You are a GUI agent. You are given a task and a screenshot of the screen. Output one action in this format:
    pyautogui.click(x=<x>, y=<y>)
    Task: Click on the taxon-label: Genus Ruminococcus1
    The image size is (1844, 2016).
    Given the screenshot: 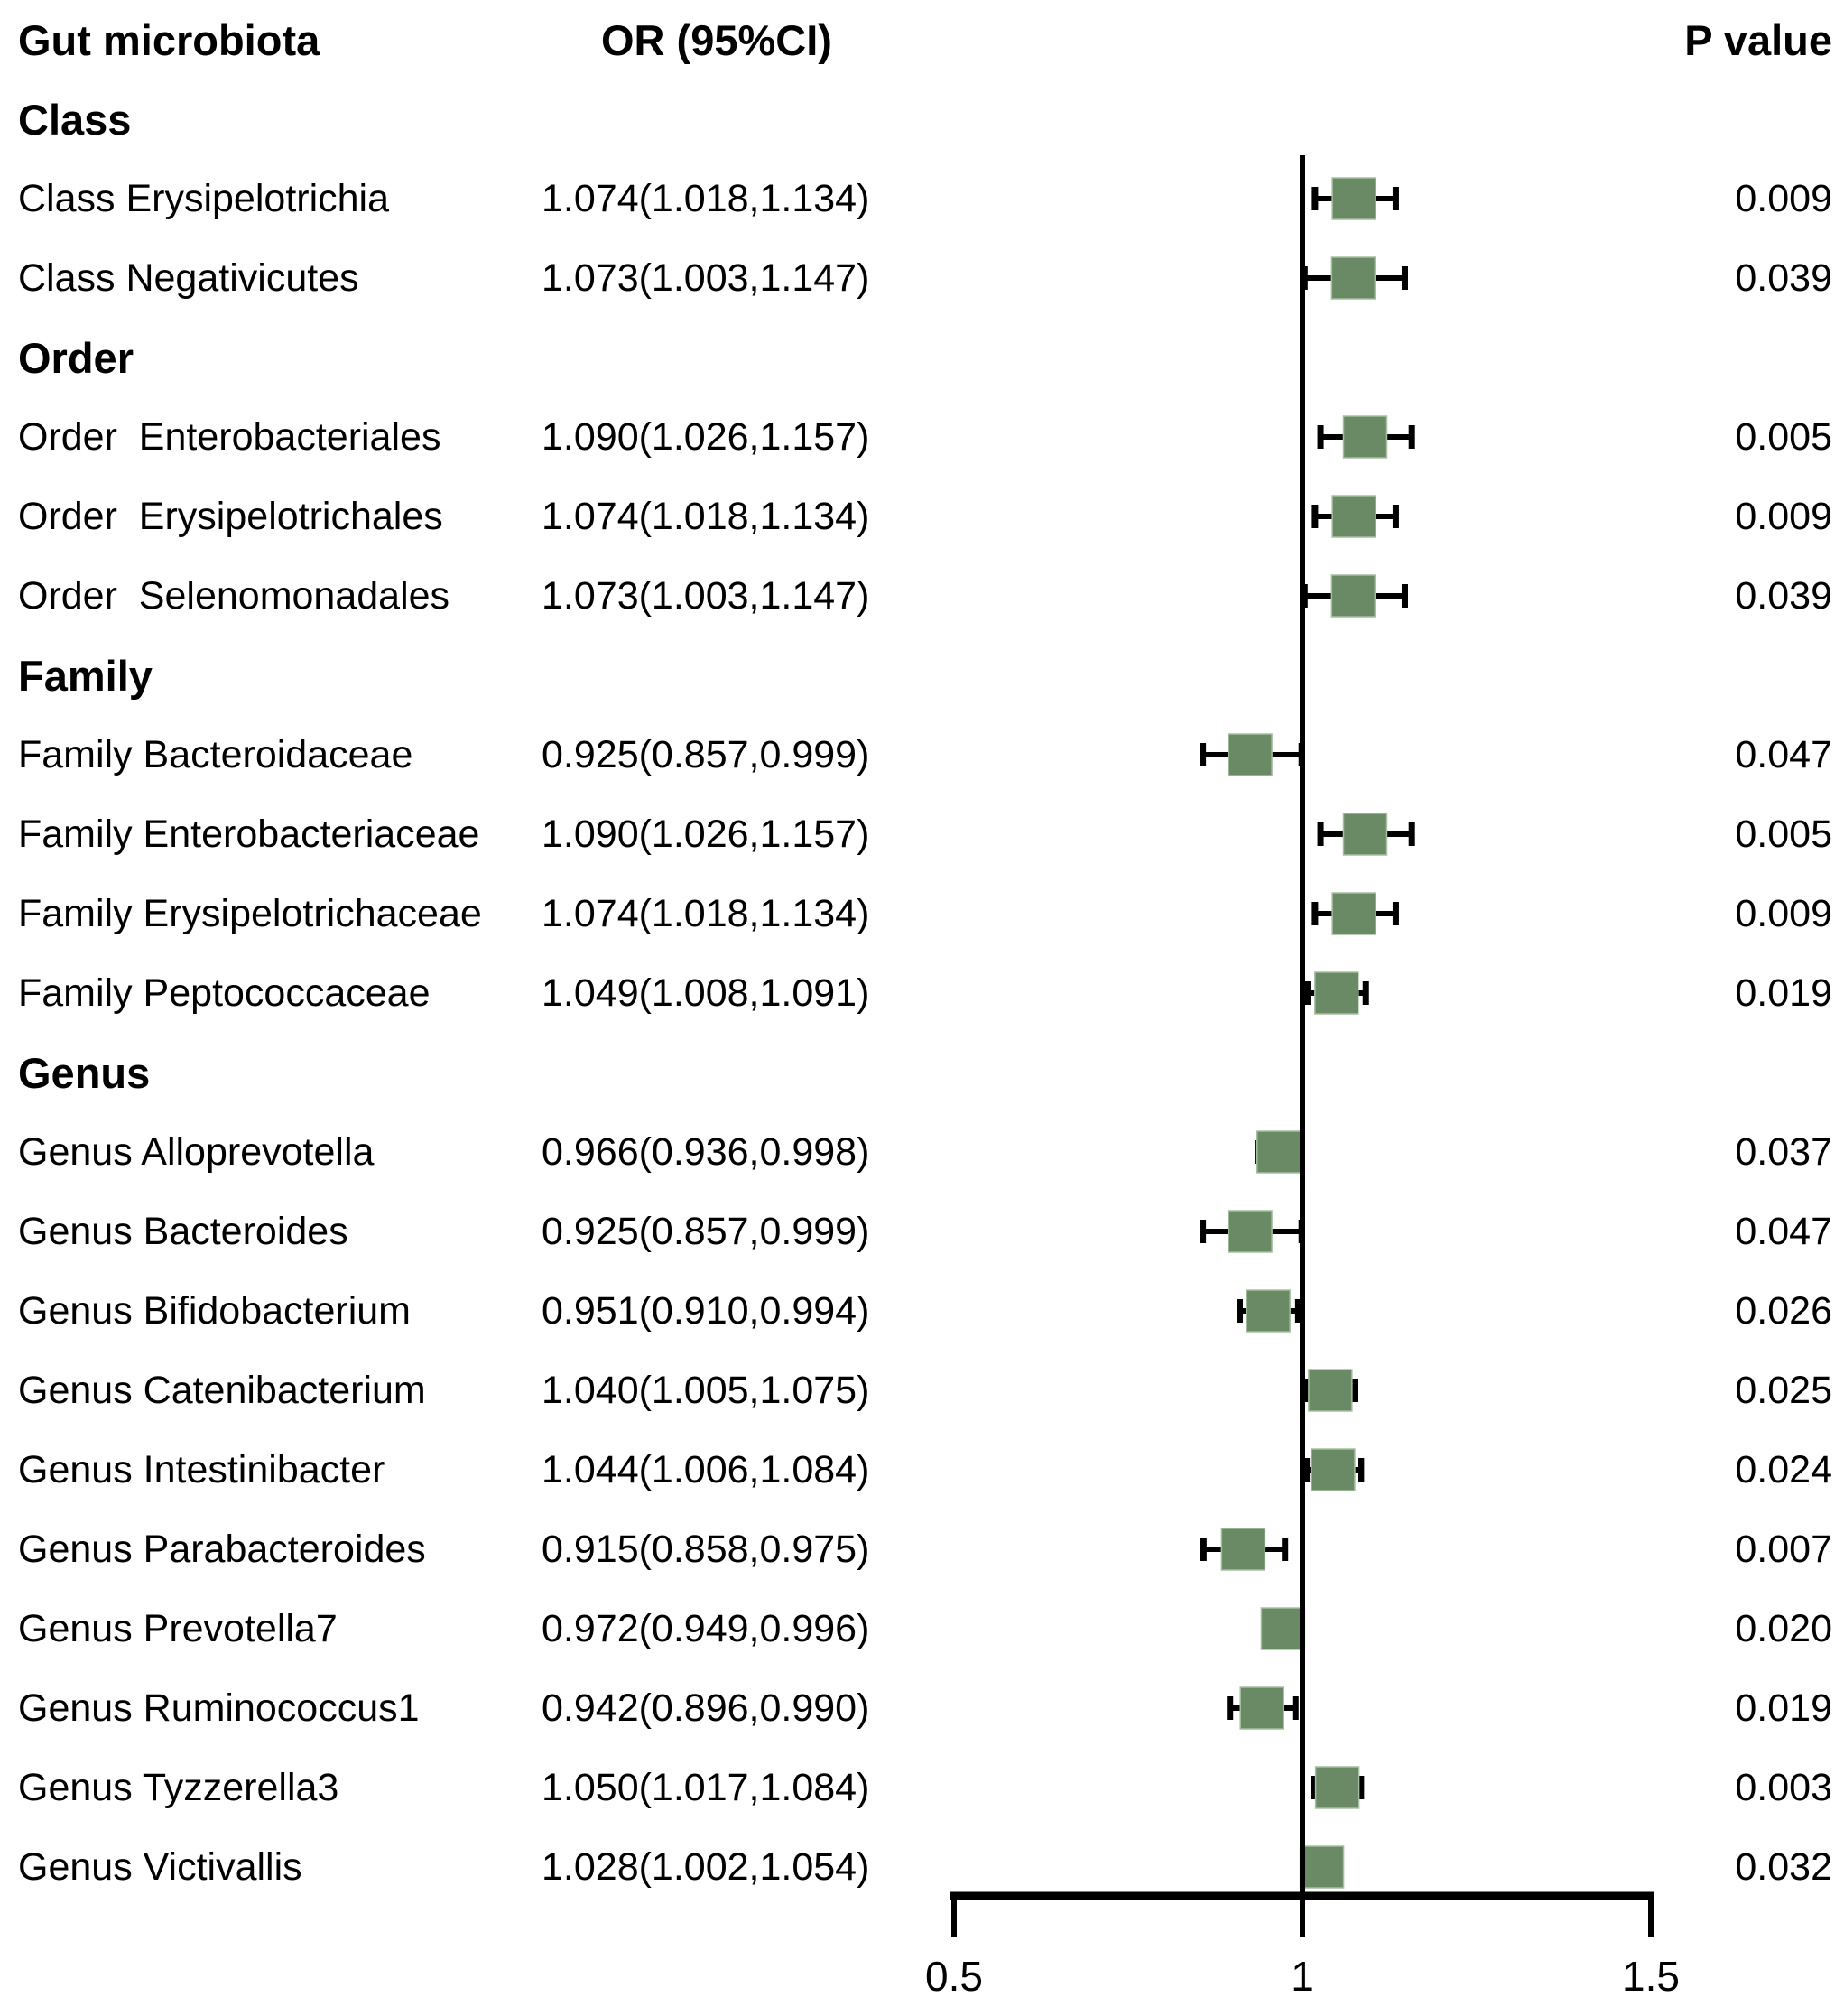 What is the action you would take?
    pyautogui.click(x=219, y=1708)
    